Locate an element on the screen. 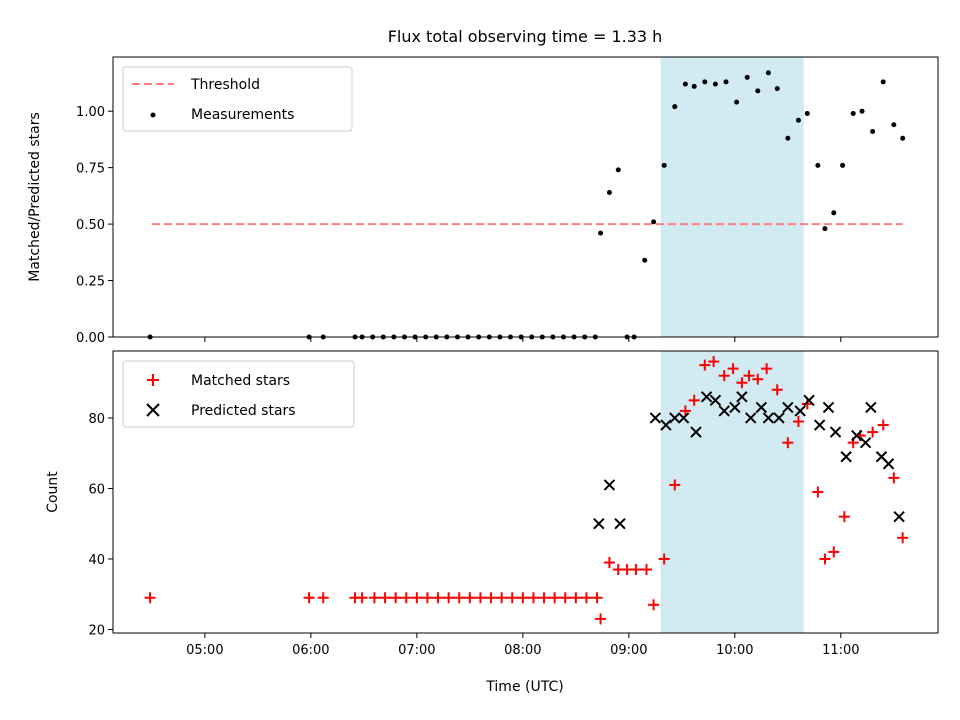 The height and width of the screenshot is (720, 960). x-axis-label: Time (UTC) is located at coordinates (524, 687).